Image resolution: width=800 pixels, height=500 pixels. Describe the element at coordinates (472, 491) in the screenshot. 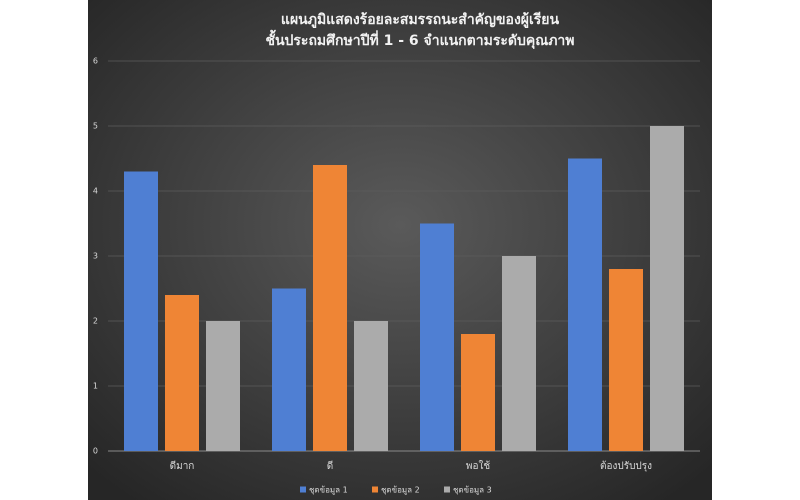

I see `legend-label: ชุดข้อมูล 3` at that location.